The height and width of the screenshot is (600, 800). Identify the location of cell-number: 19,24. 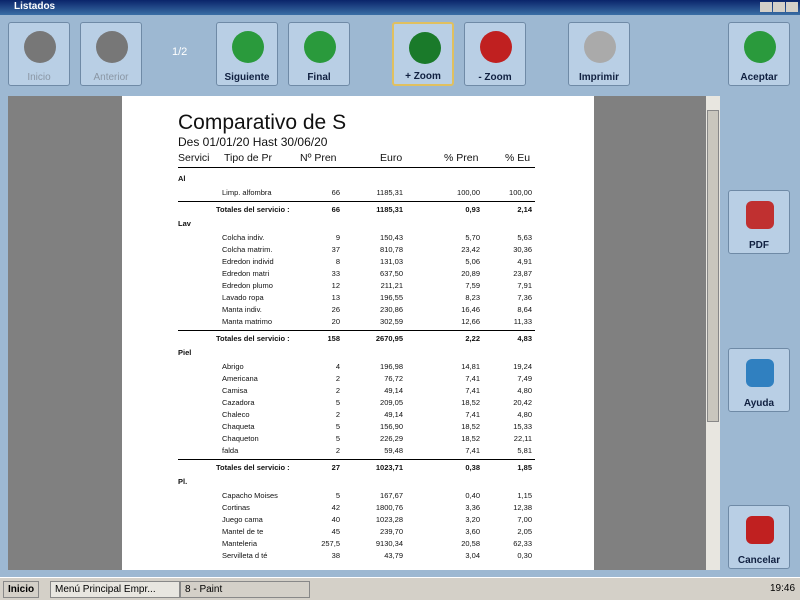
(522, 366).